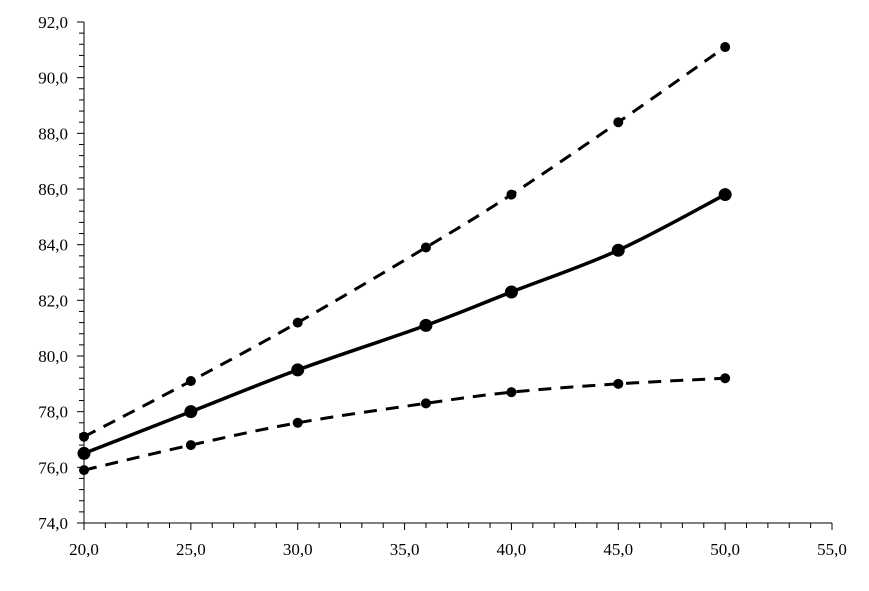 The height and width of the screenshot is (591, 869). I want to click on y-tick-label: 76,0, so click(53, 467).